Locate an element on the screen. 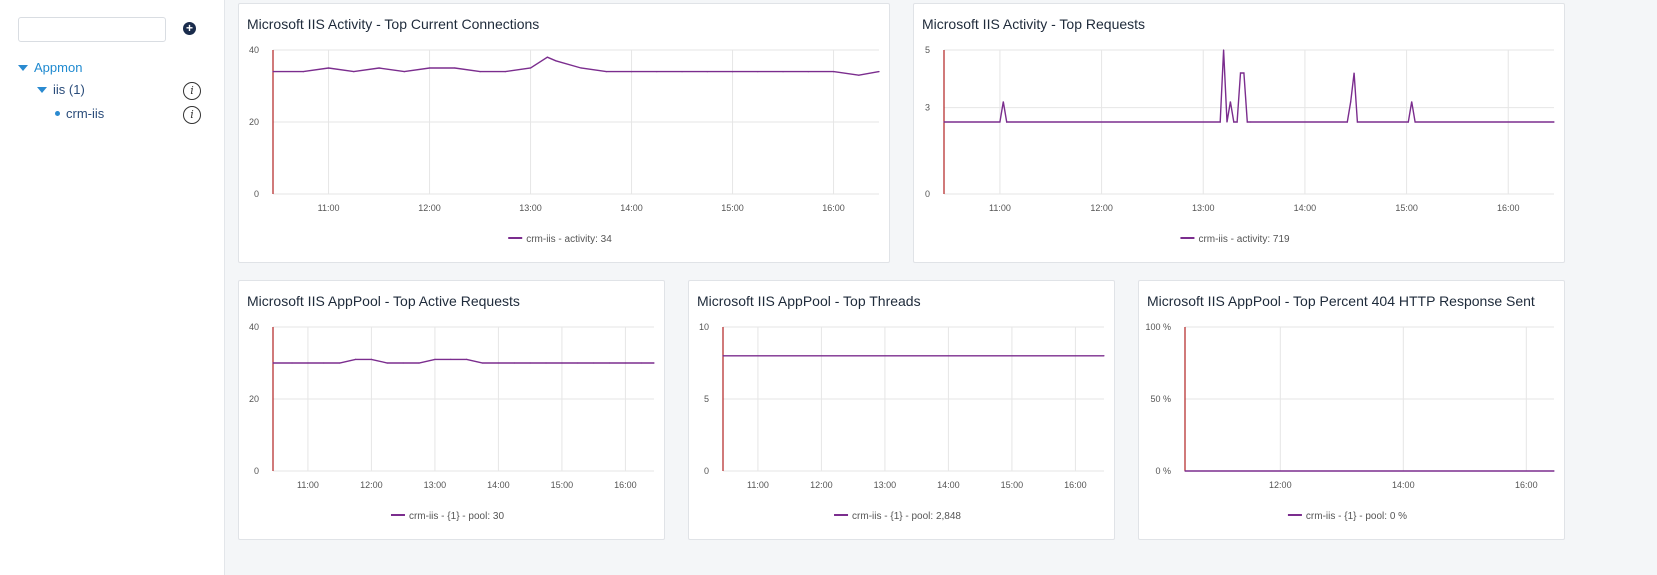  y-tick-label: 10 is located at coordinates (704, 327).